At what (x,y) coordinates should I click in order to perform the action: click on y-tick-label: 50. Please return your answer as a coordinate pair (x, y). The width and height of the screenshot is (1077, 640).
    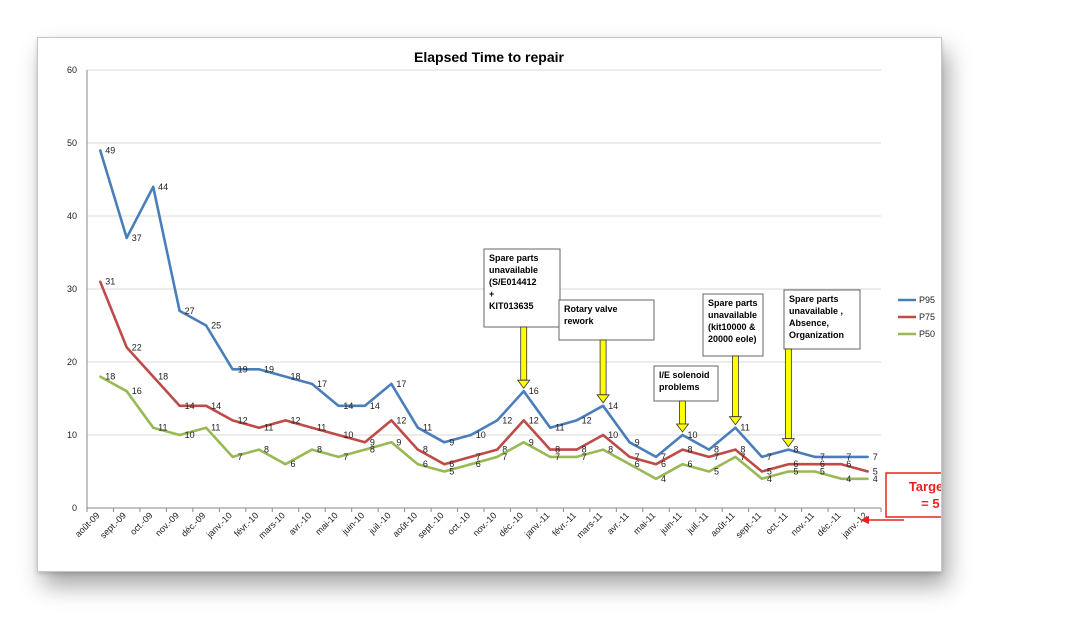
    Looking at the image, I should click on (72, 143).